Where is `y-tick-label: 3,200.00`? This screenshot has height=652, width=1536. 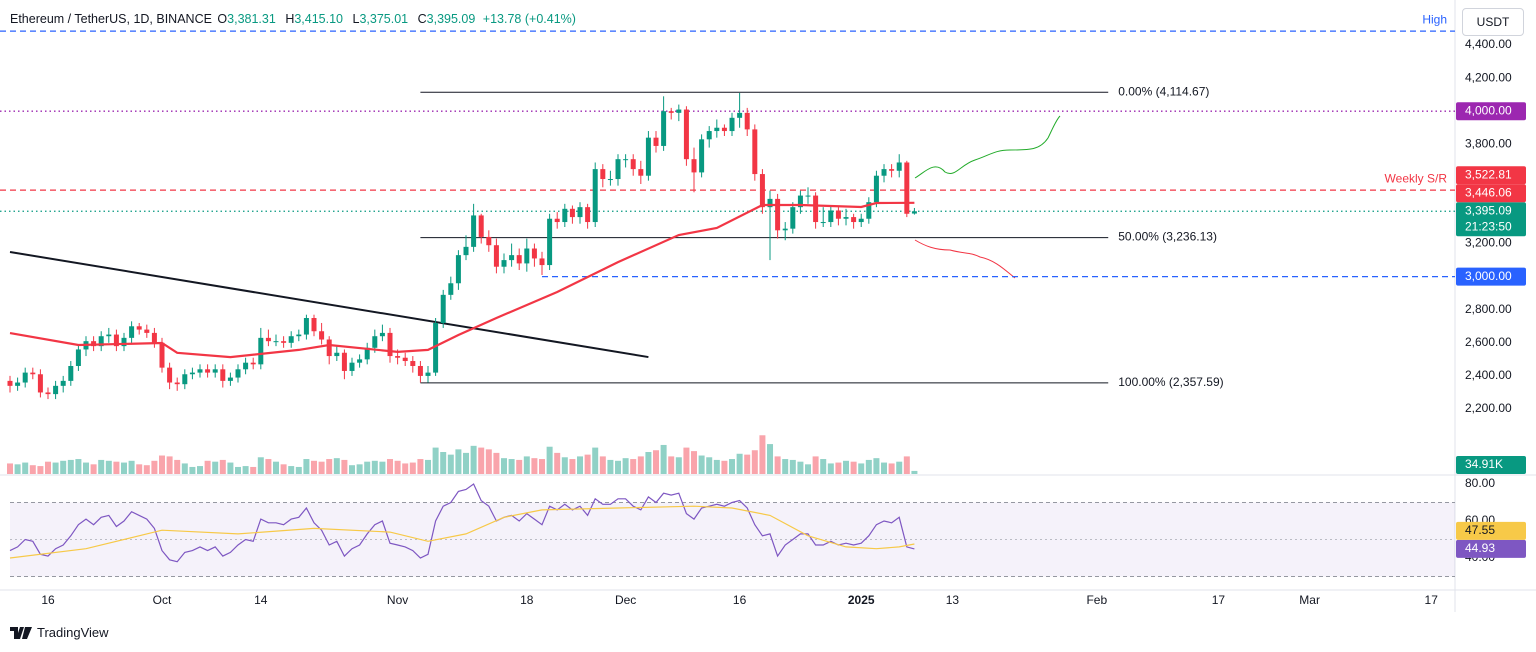
y-tick-label: 3,200.00 is located at coordinates (1488, 243).